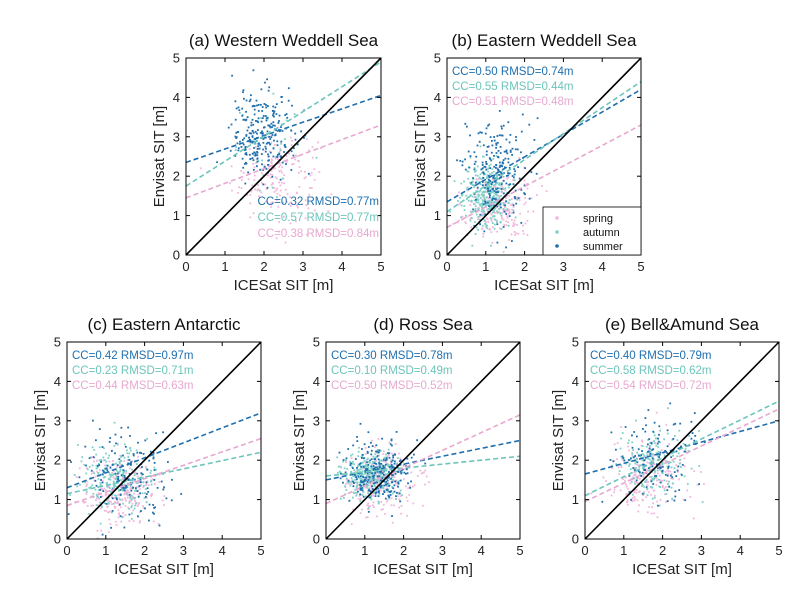  Describe the element at coordinates (299, 440) in the screenshot. I see `y-axis-label: Envisat SIT [m]` at that location.